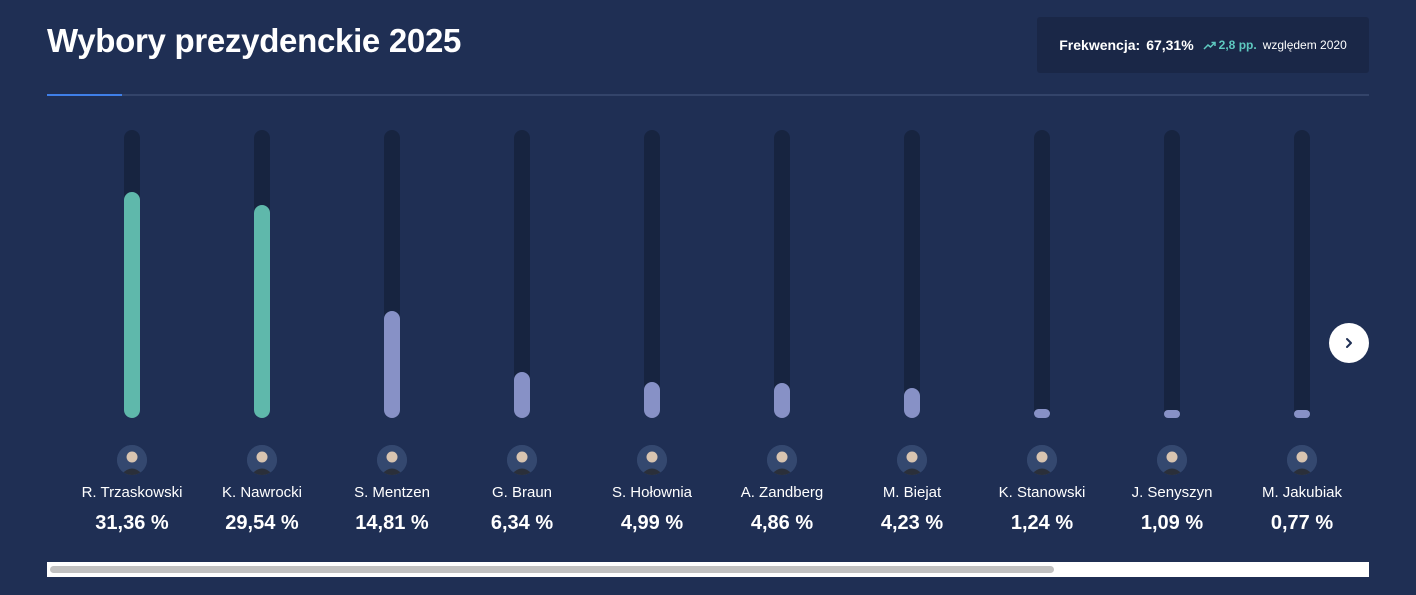  I want to click on candidate-column: G. Braun 6,34 %, so click(502, 330).